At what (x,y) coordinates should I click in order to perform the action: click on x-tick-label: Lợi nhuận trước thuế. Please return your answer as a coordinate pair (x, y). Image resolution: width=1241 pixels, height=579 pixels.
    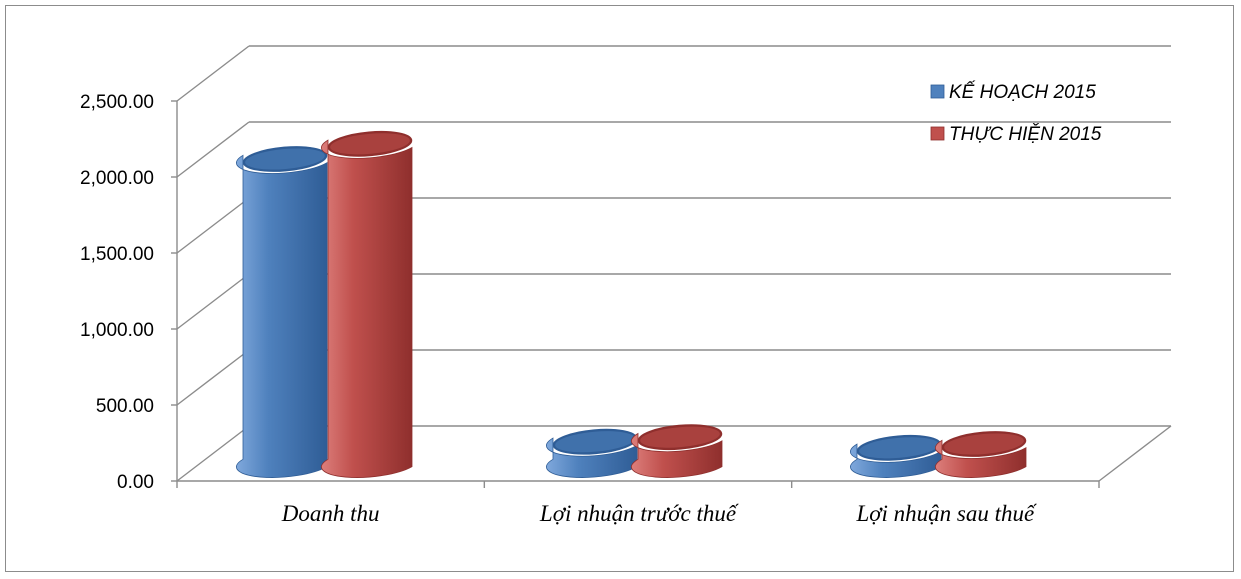
    Looking at the image, I should click on (639, 513).